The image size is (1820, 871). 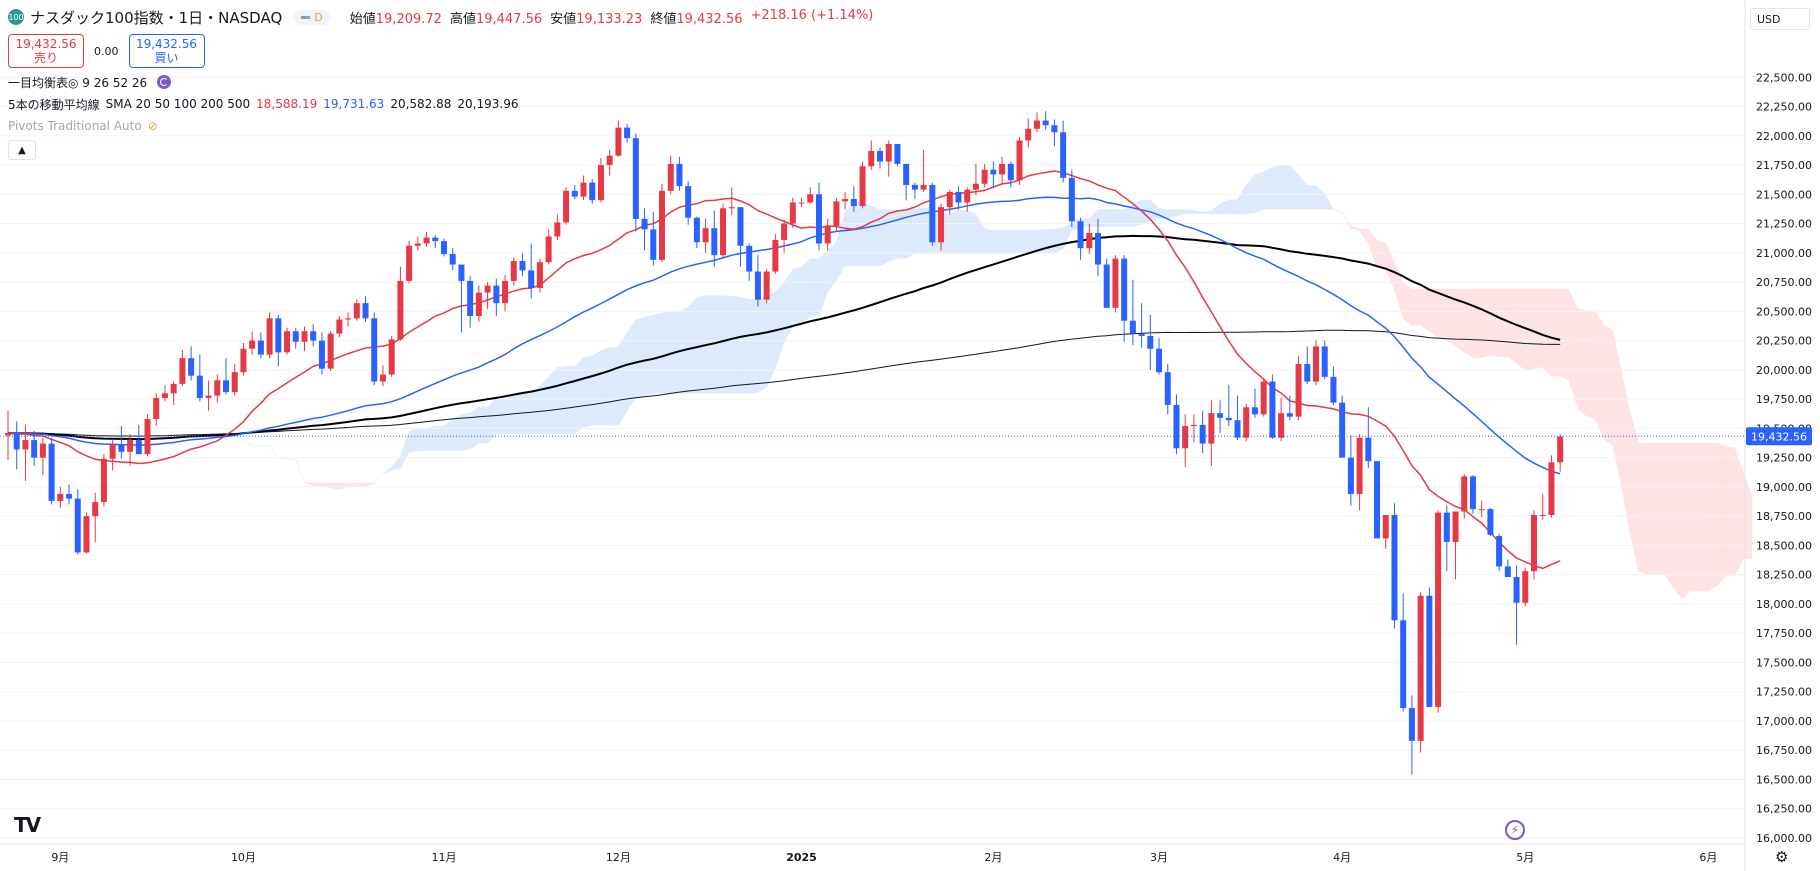 What do you see at coordinates (1784, 575) in the screenshot?
I see `y-tick-label: 18,250.00` at bounding box center [1784, 575].